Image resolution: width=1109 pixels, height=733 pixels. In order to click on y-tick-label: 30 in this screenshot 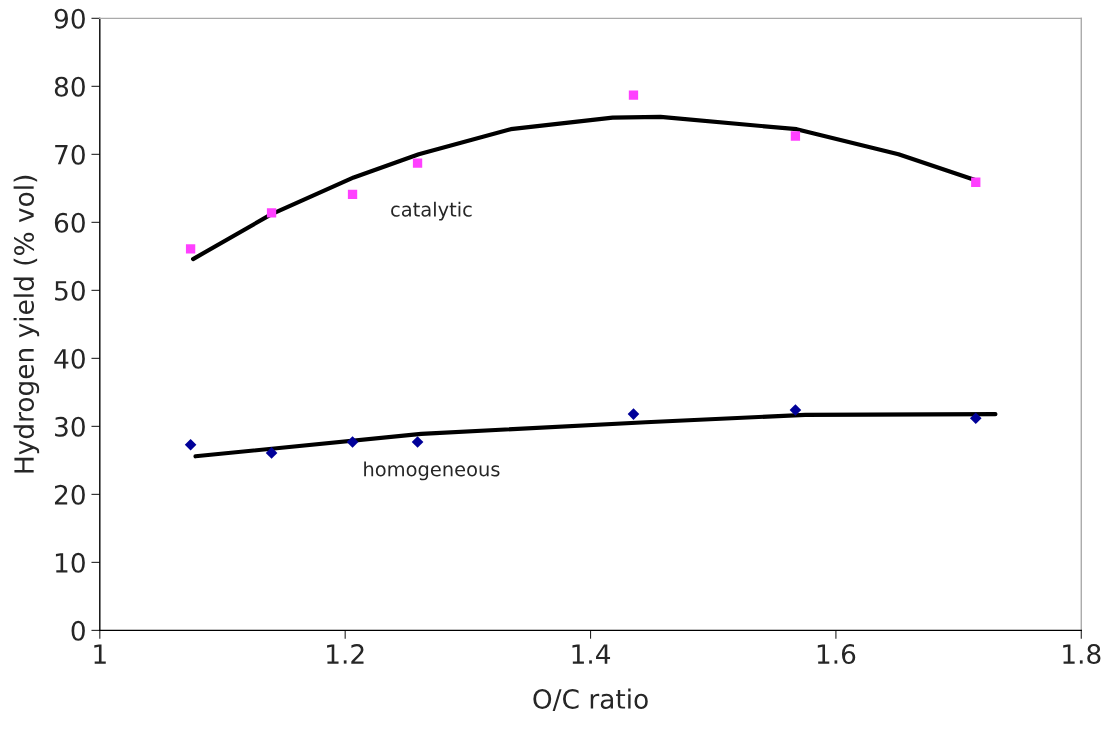, I will do `click(70, 426)`.